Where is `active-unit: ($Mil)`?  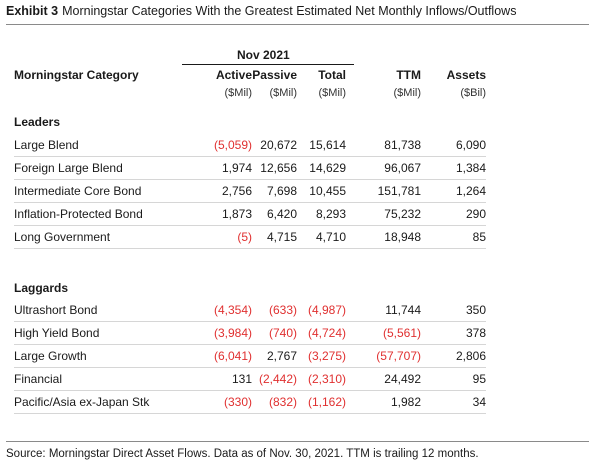 active-unit: ($Mil) is located at coordinates (238, 93).